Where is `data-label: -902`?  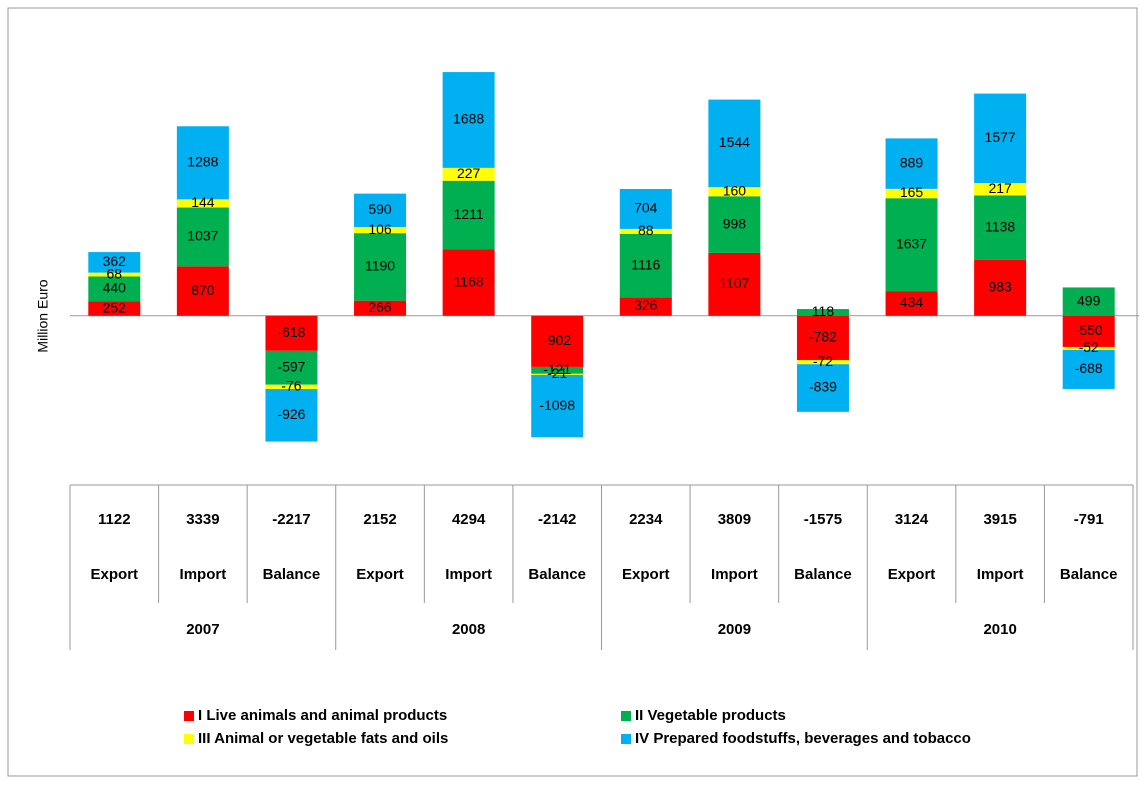
data-label: -902 is located at coordinates (557, 340).